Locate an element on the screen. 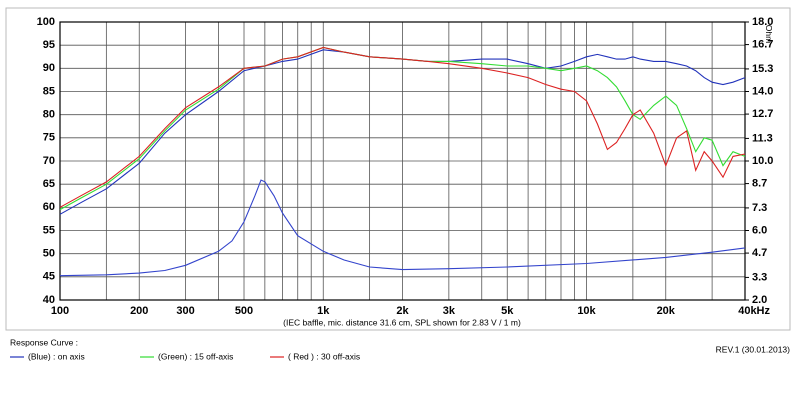 The width and height of the screenshot is (800, 400). revision: REV.1 (30.01.2013) is located at coordinates (753, 349).